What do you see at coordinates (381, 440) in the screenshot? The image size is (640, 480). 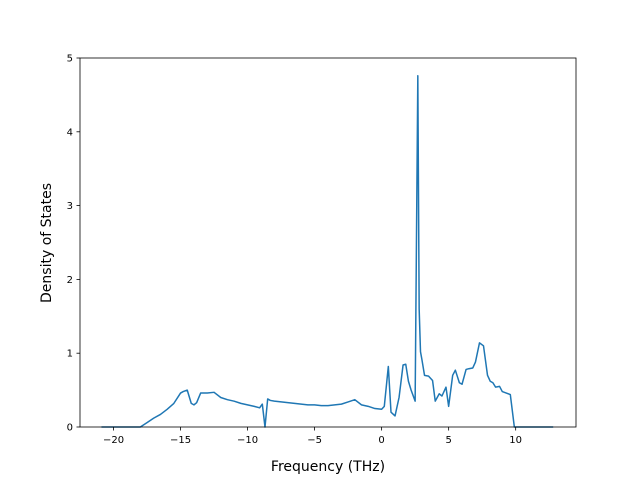 I see `x-tick-label: 0` at bounding box center [381, 440].